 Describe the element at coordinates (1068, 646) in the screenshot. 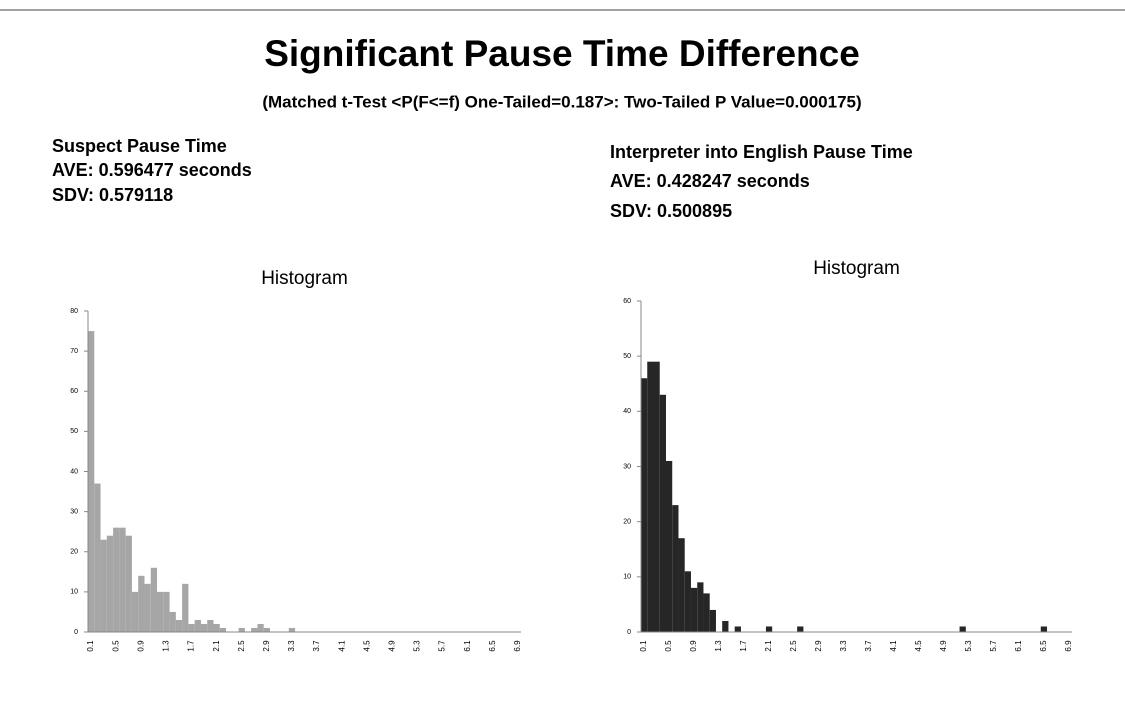

I see `x-tick-label: 6.9` at that location.